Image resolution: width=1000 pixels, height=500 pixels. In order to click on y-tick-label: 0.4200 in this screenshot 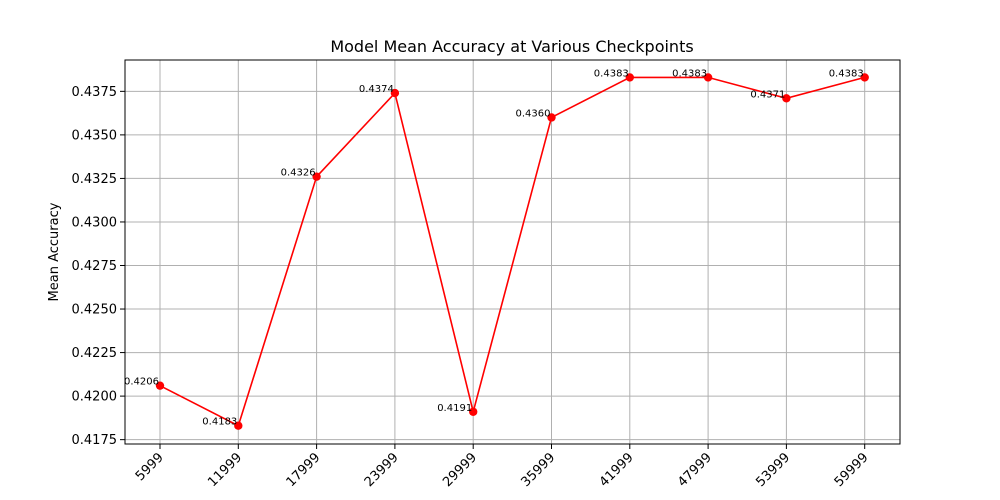, I will do `click(95, 397)`.